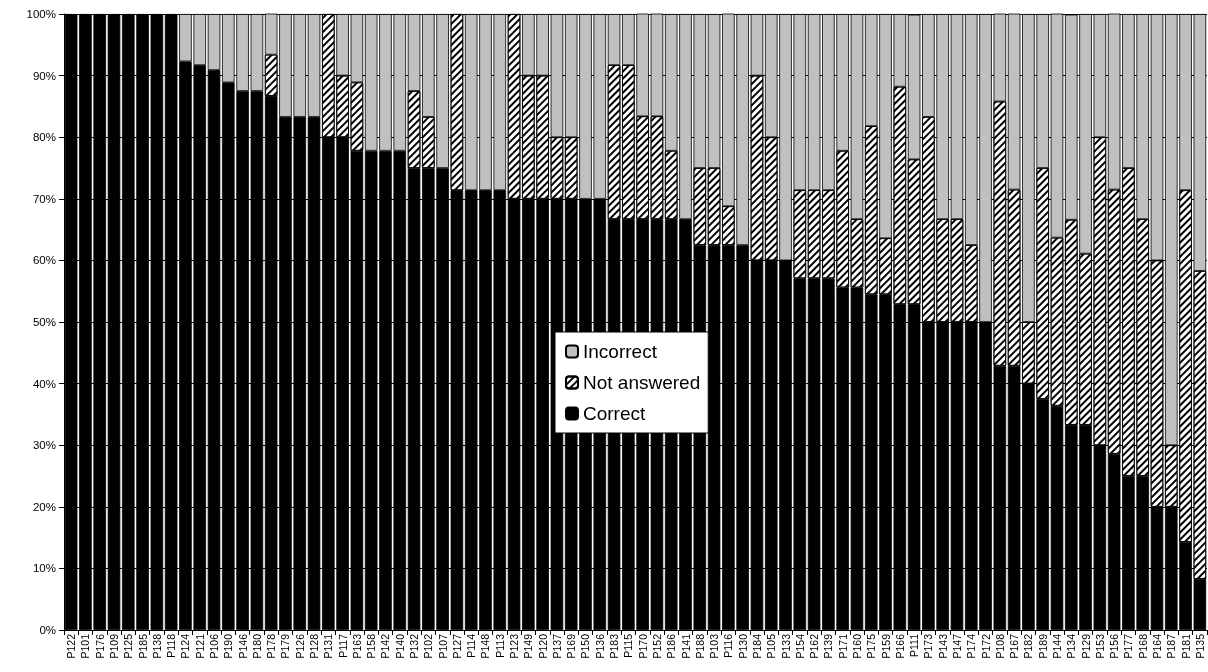  Describe the element at coordinates (228, 646) in the screenshot. I see `x-tick-label: P190` at that location.